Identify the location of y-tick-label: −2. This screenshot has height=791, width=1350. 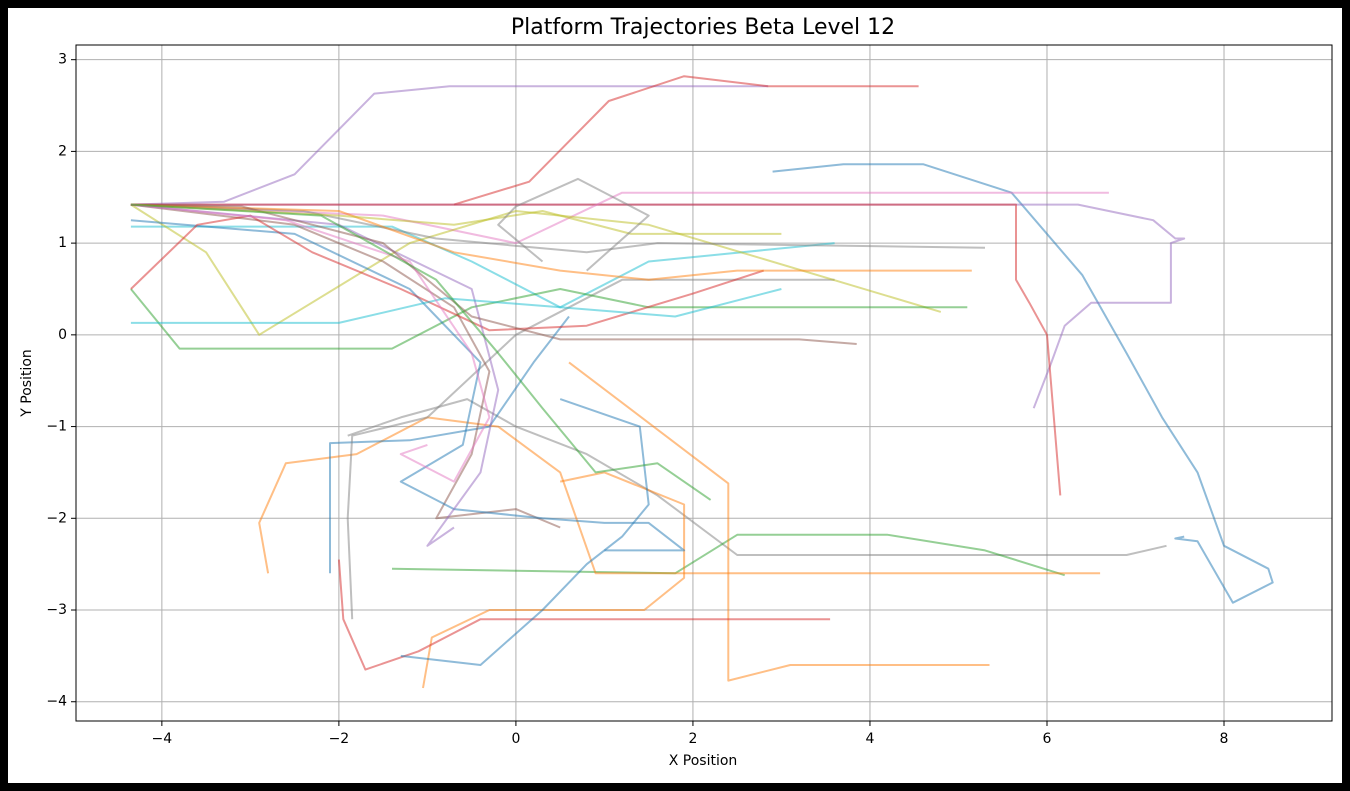
(56, 518).